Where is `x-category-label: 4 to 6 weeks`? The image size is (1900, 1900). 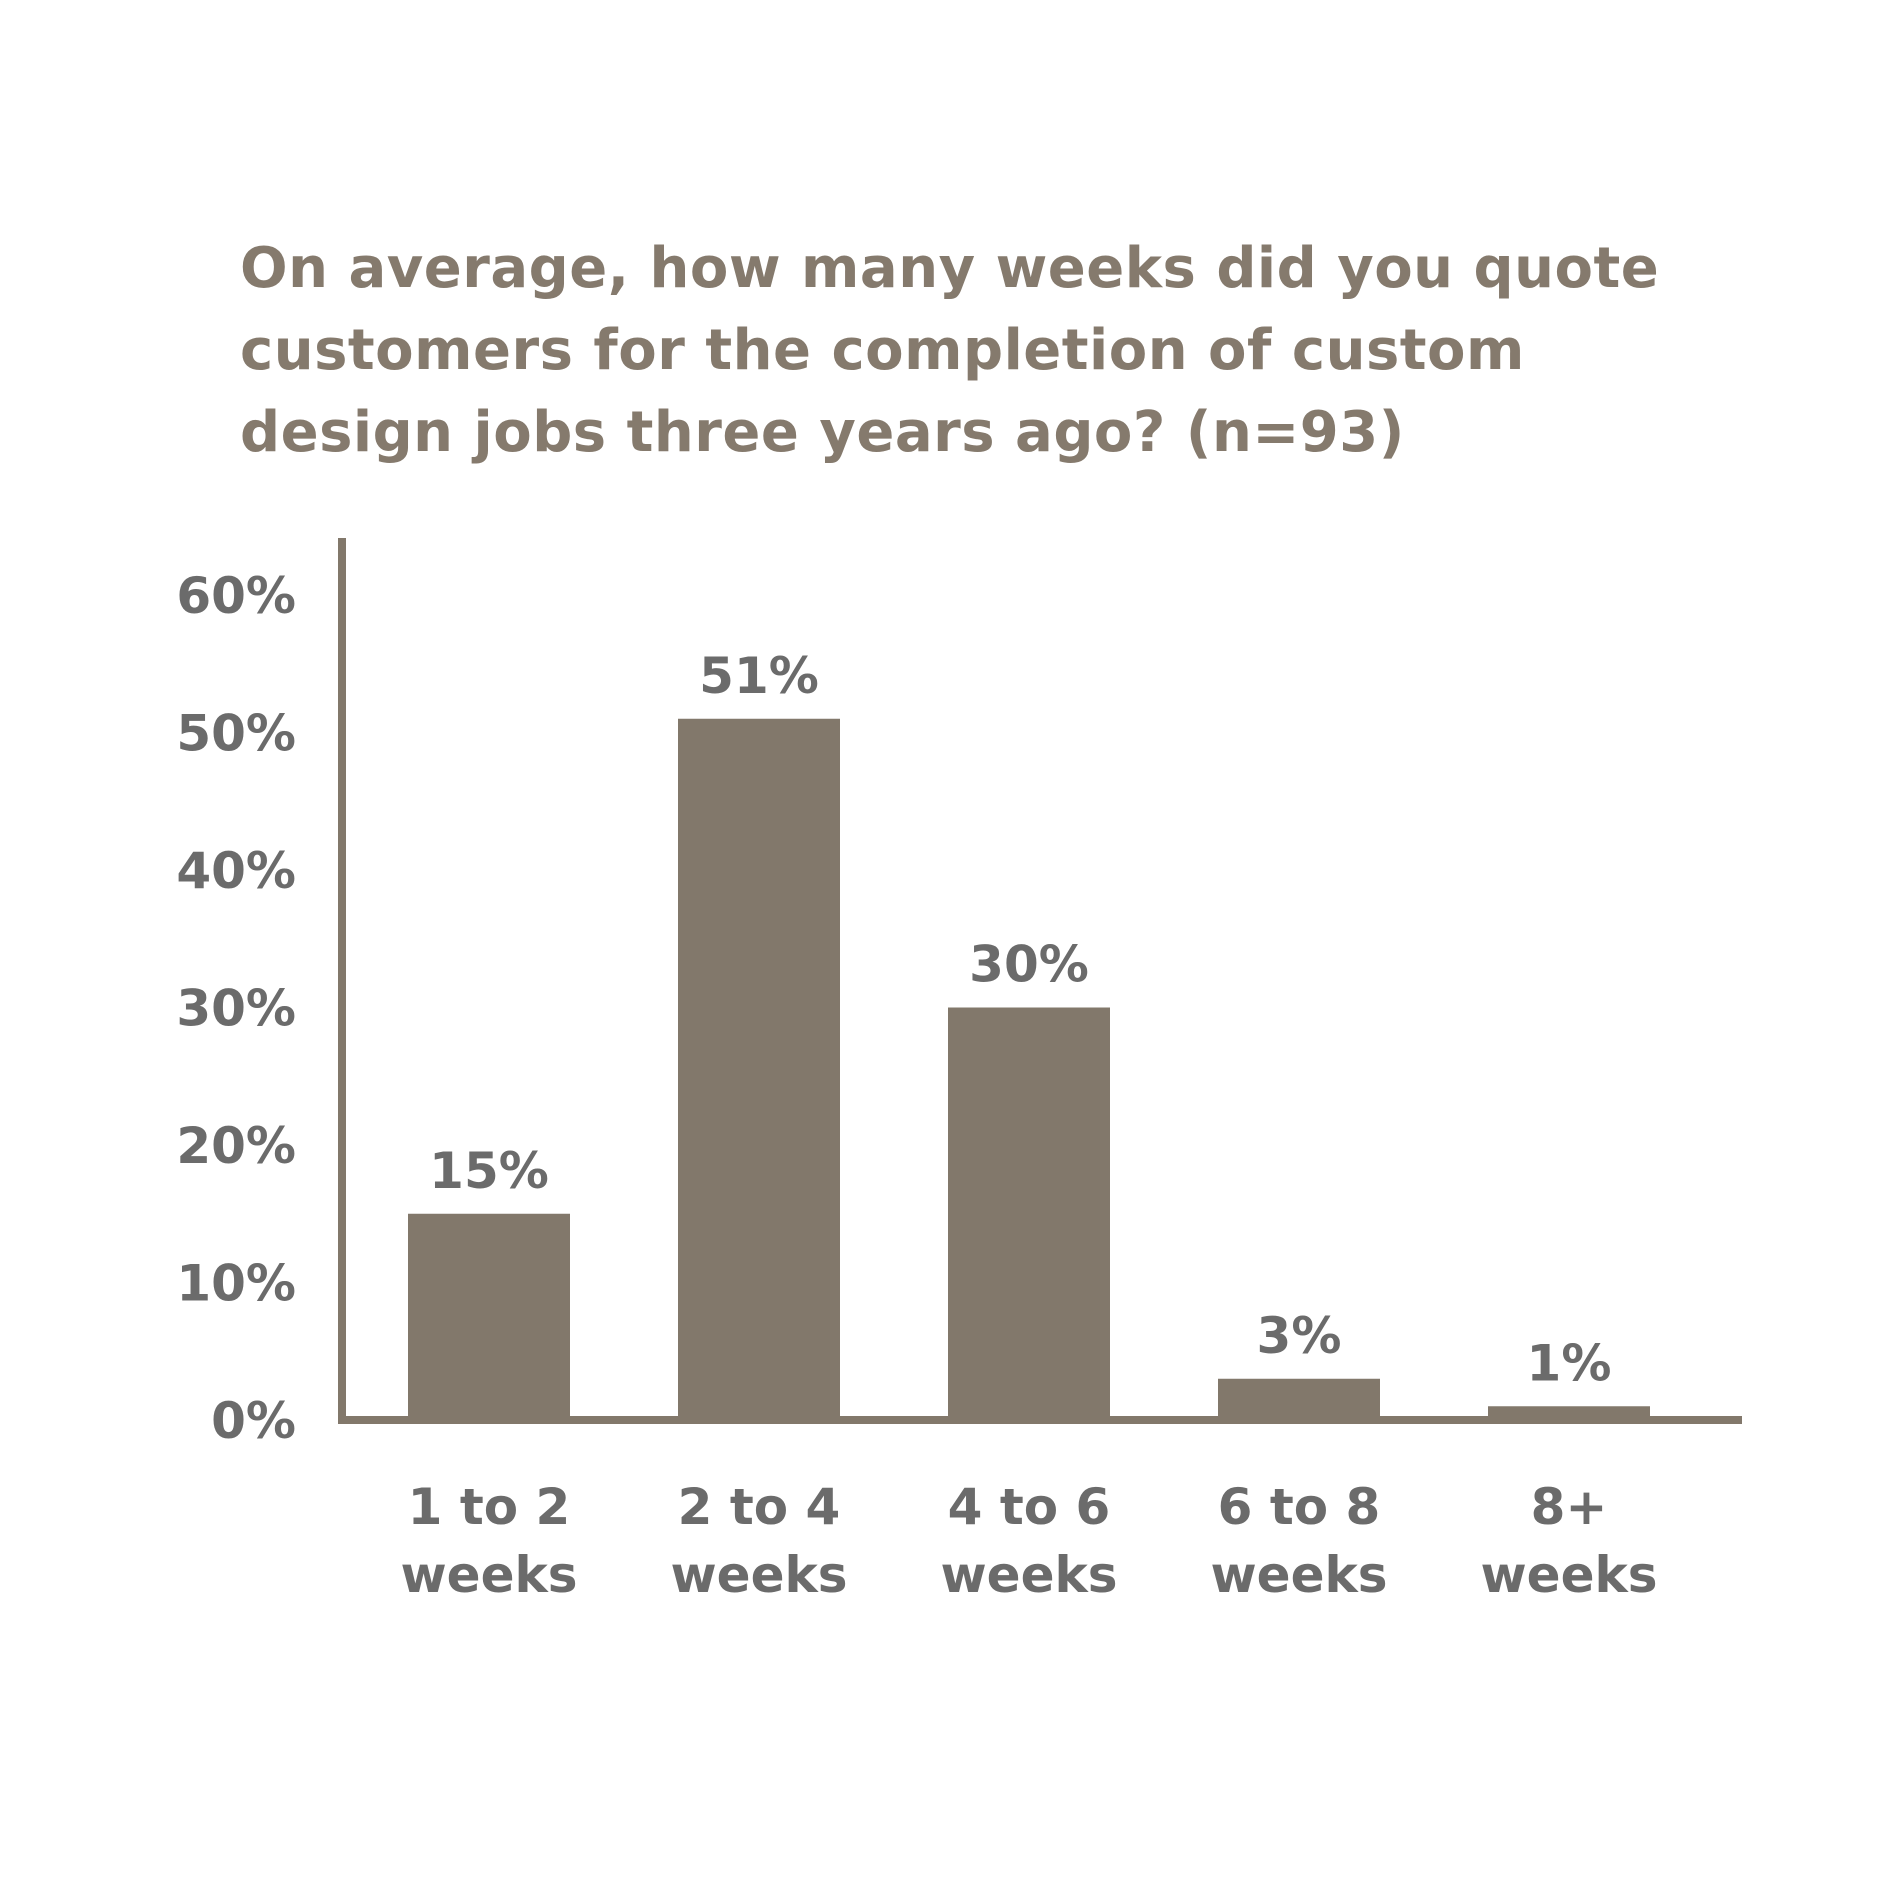
x-category-label: 4 to 6 weeks is located at coordinates (1028, 1541).